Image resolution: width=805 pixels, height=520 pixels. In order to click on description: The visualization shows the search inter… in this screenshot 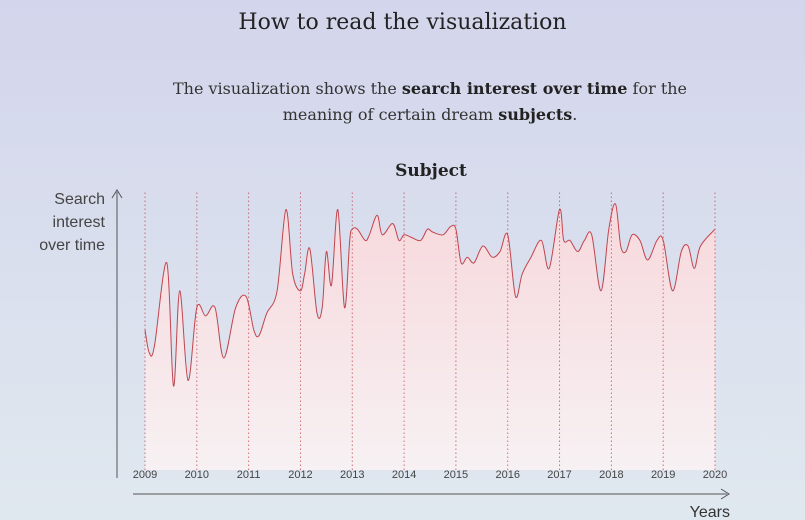, I will do `click(430, 102)`.